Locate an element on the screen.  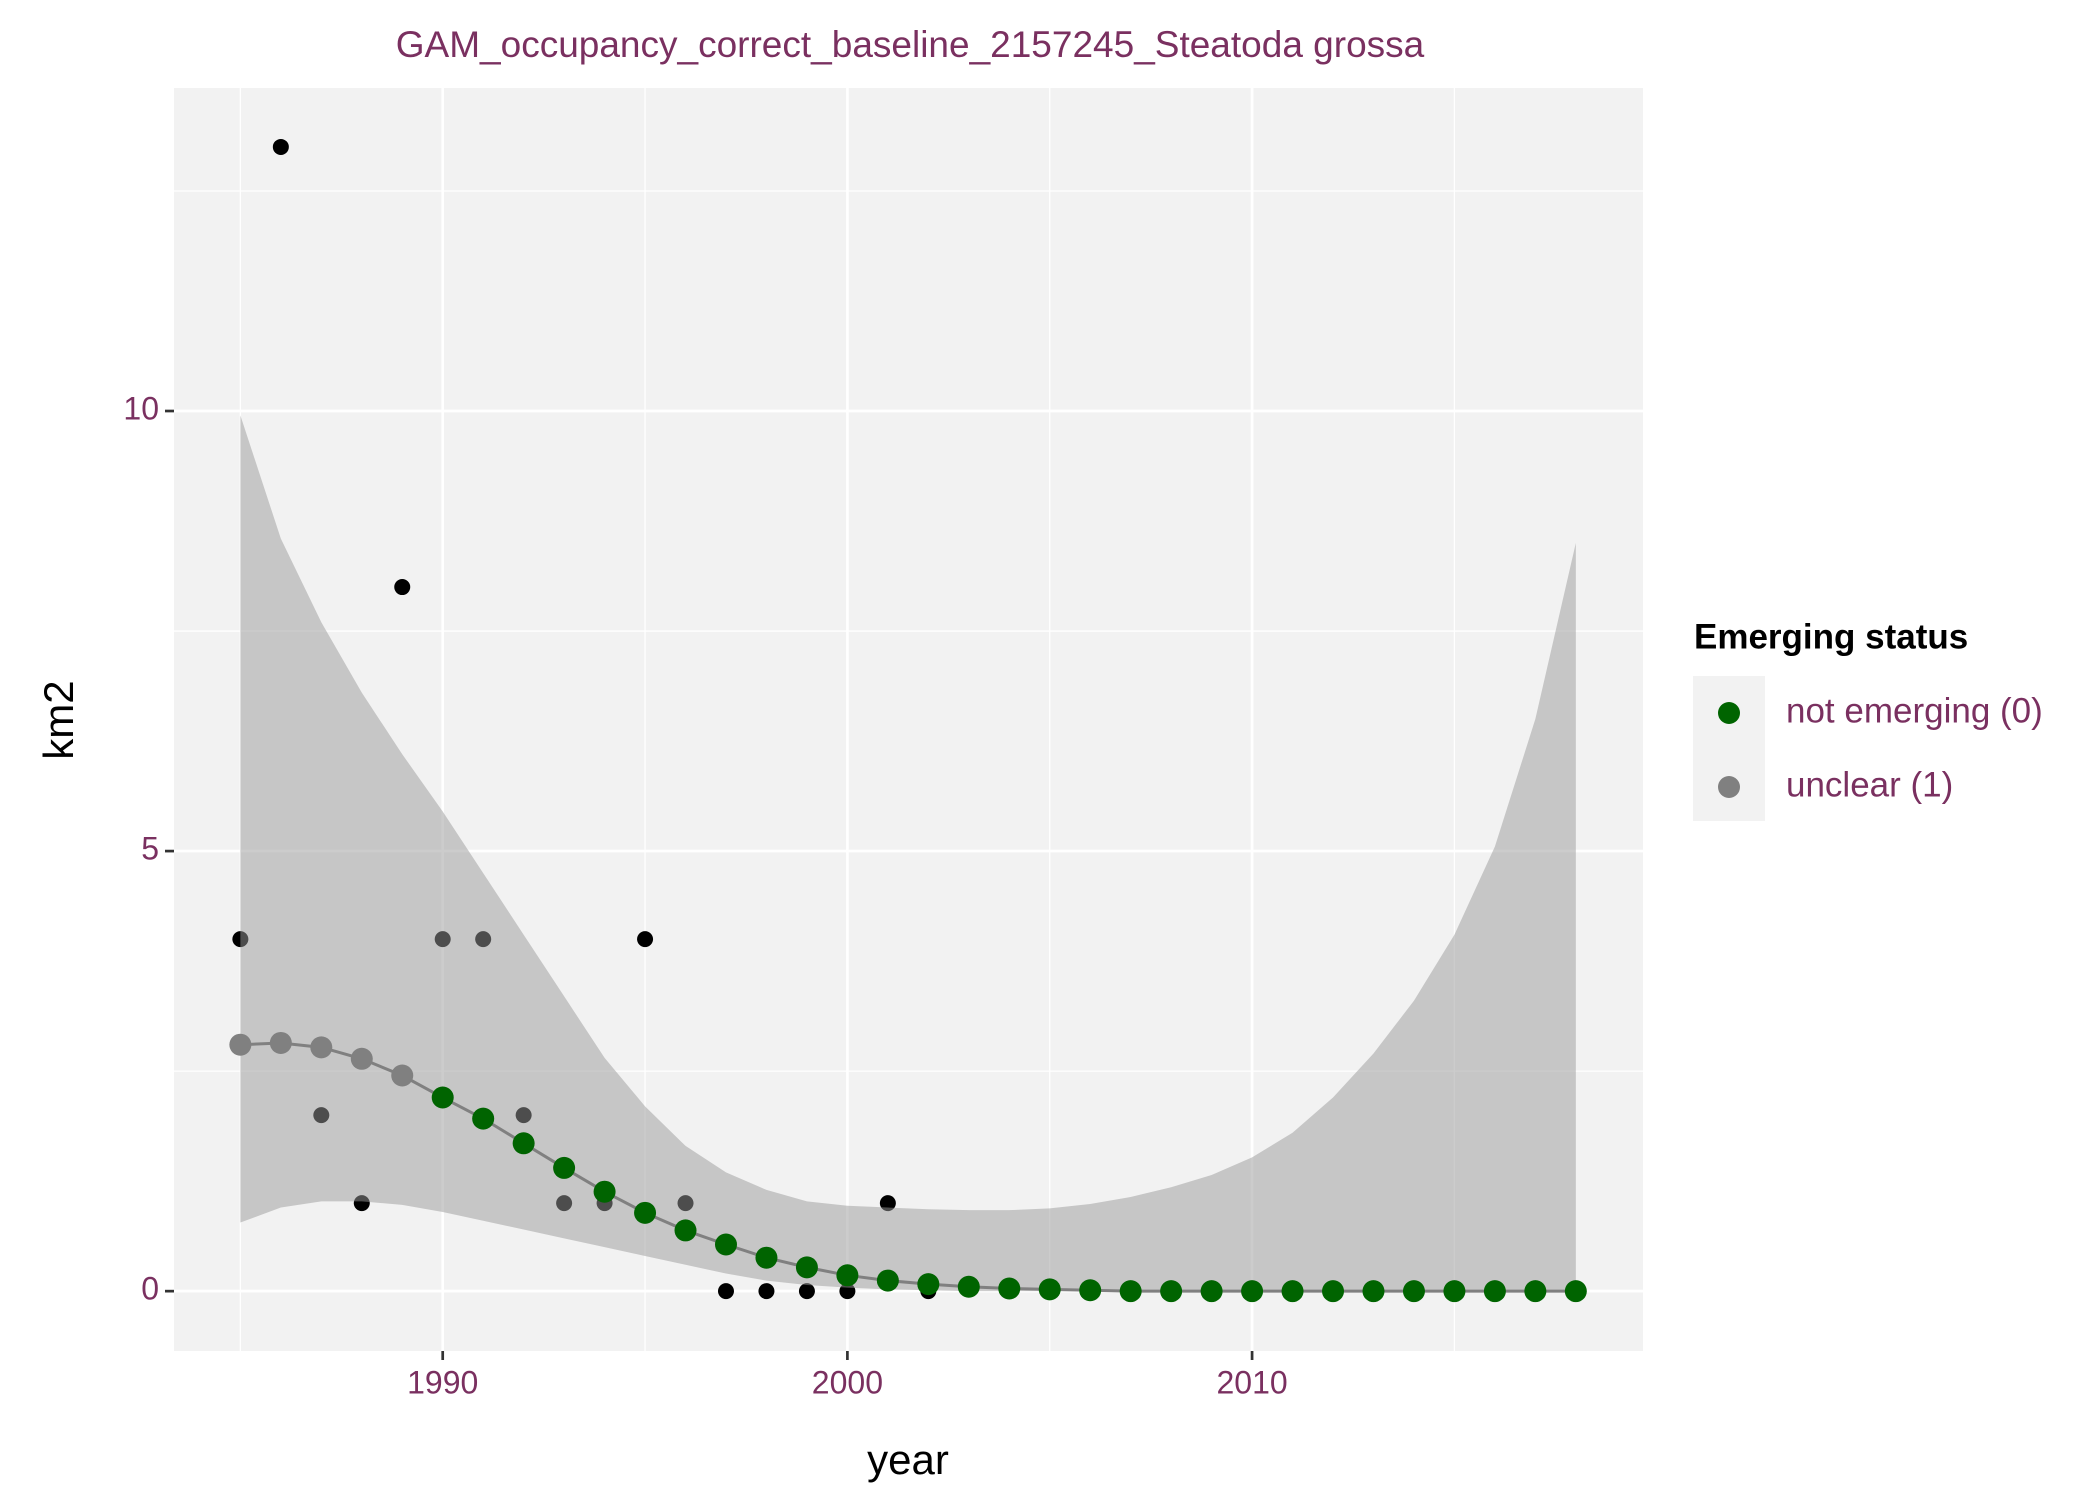
trend-line is located at coordinates (908, 1167).